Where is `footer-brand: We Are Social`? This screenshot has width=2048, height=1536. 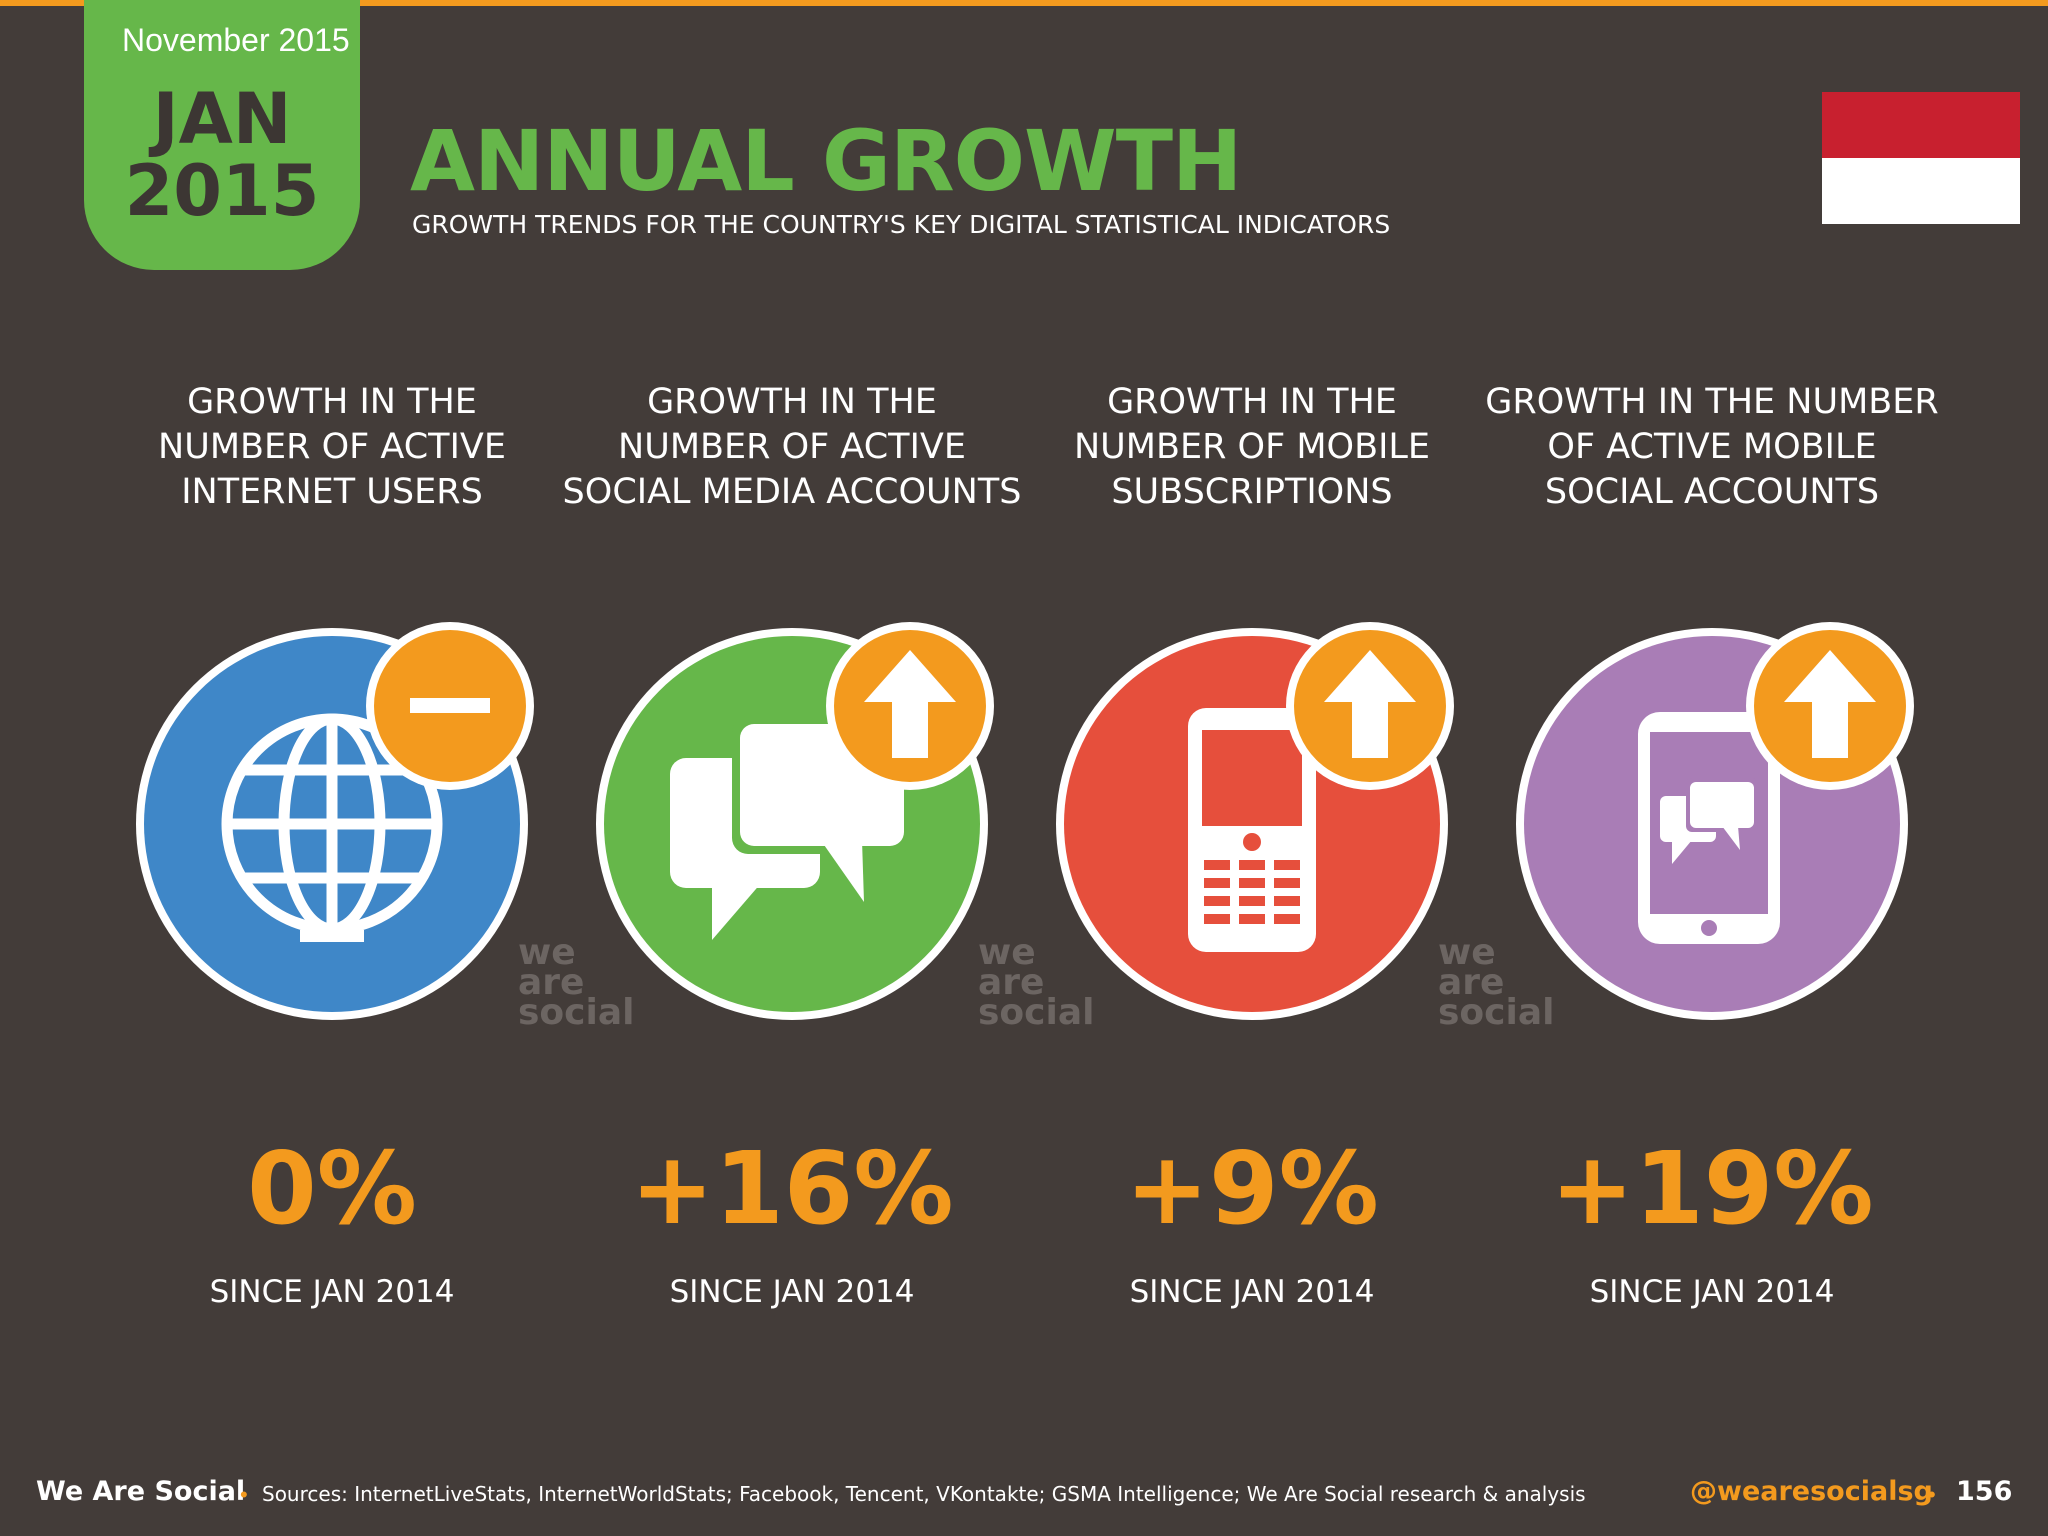
footer-brand: We Are Social is located at coordinates (141, 1491).